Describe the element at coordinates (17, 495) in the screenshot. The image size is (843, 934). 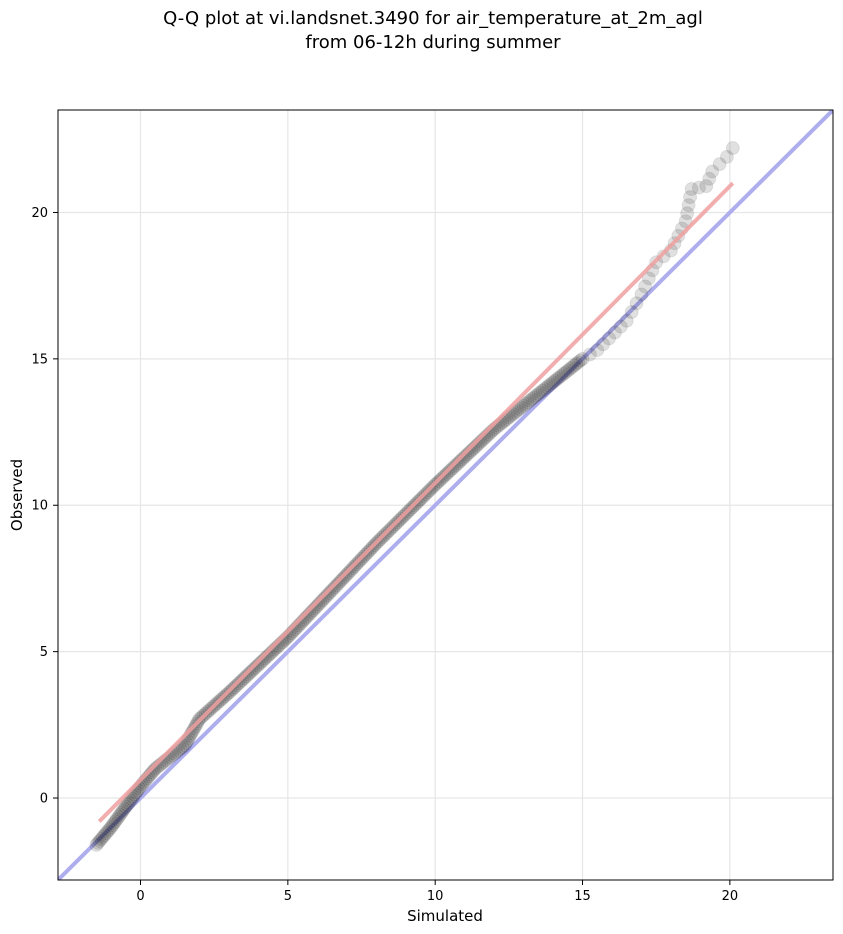
I see `y-axis-label: Observed` at that location.